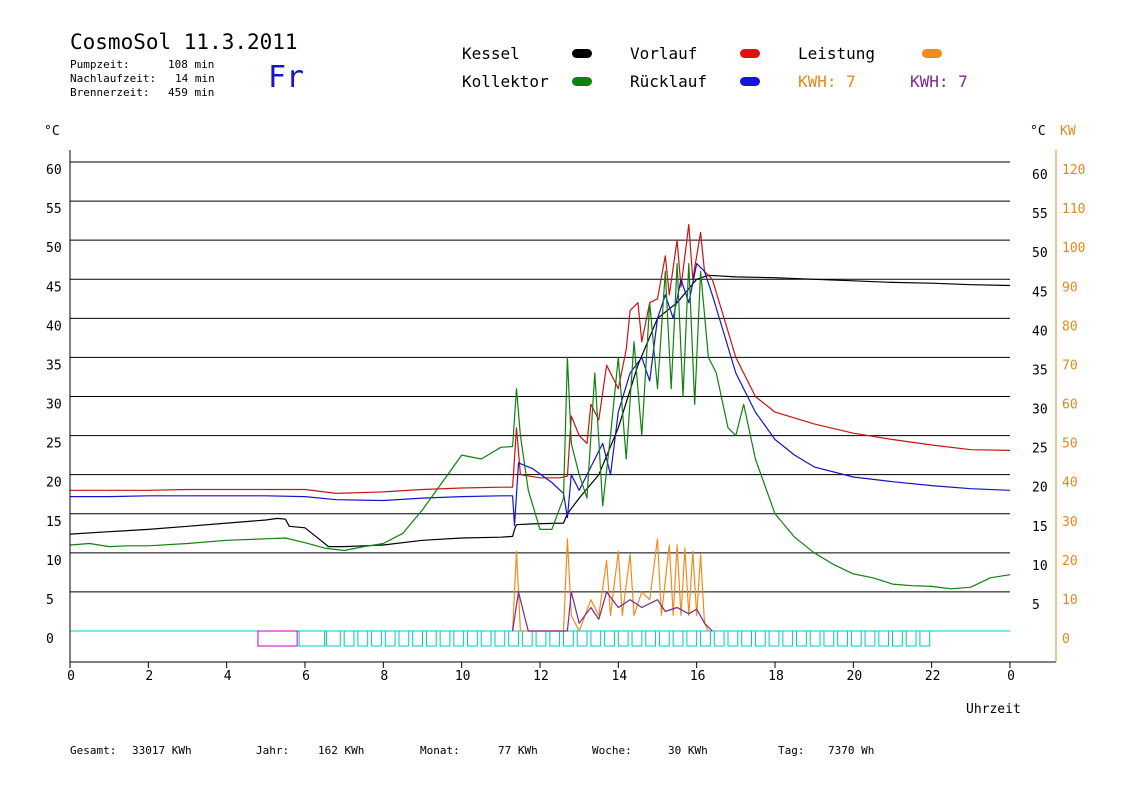 The width and height of the screenshot is (1148, 812). What do you see at coordinates (1040, 253) in the screenshot?
I see `y-right-temp-tick-50: 50` at bounding box center [1040, 253].